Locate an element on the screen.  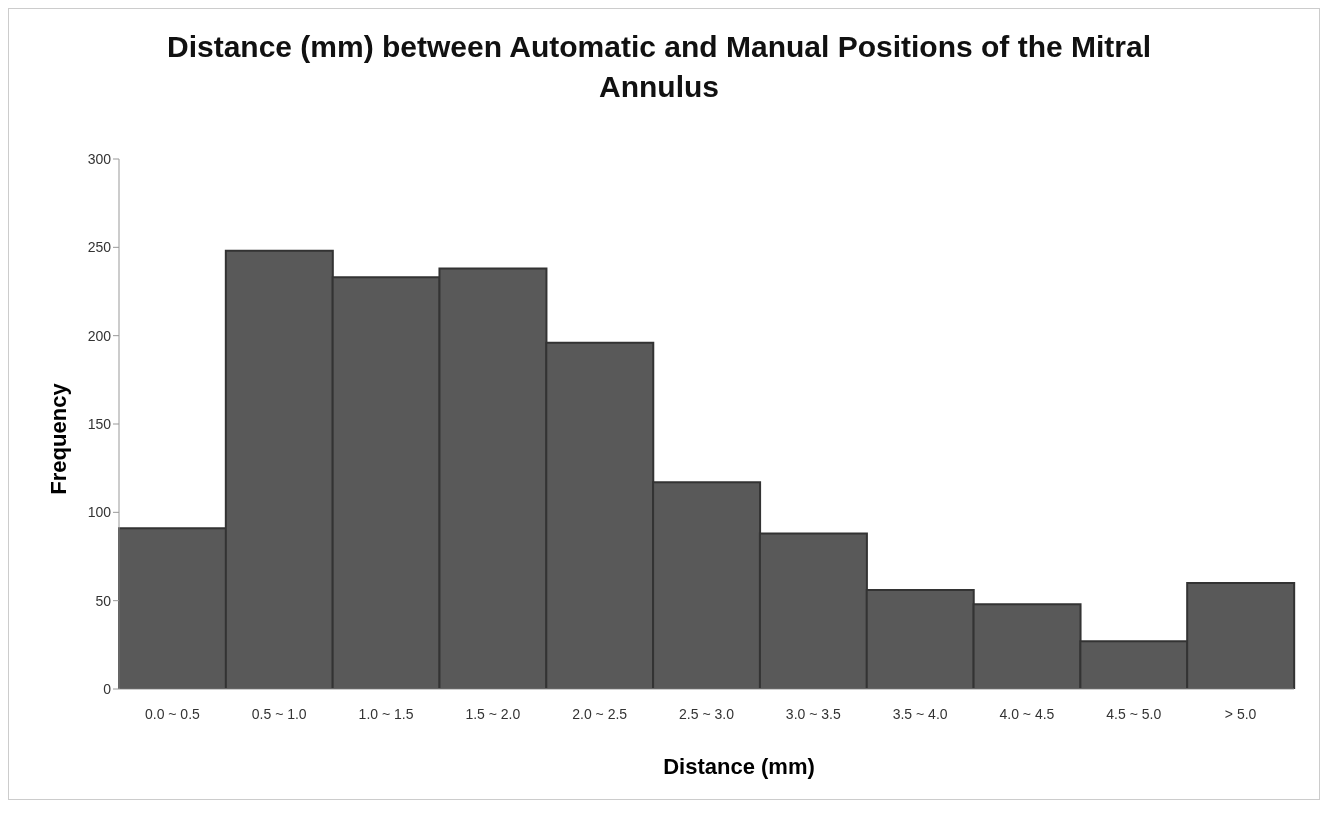
y-tick-label: 100 is located at coordinates (99, 512).